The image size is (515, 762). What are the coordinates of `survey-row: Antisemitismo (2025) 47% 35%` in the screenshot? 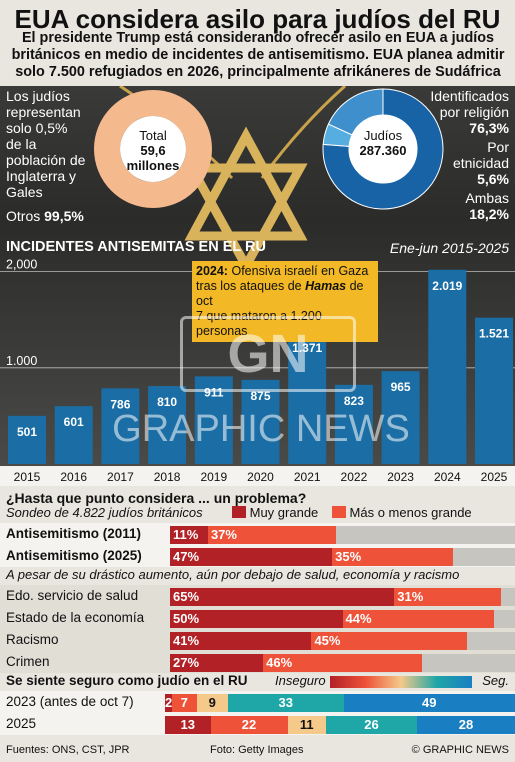 It's located at (257, 556).